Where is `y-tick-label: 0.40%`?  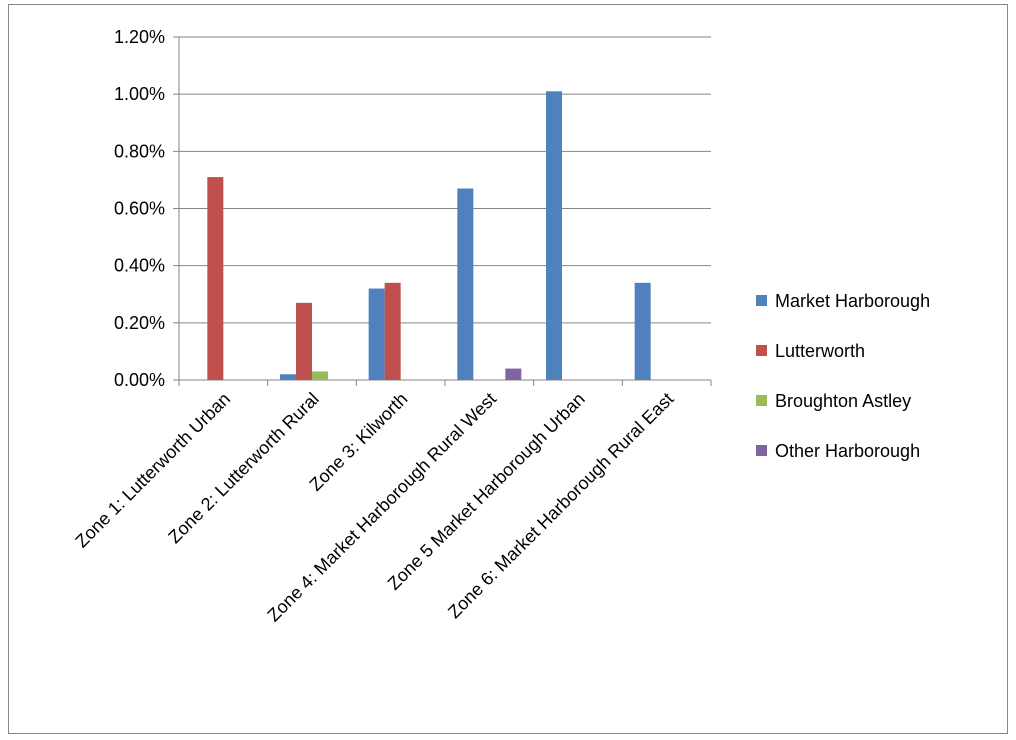
y-tick-label: 0.40% is located at coordinates (139, 266).